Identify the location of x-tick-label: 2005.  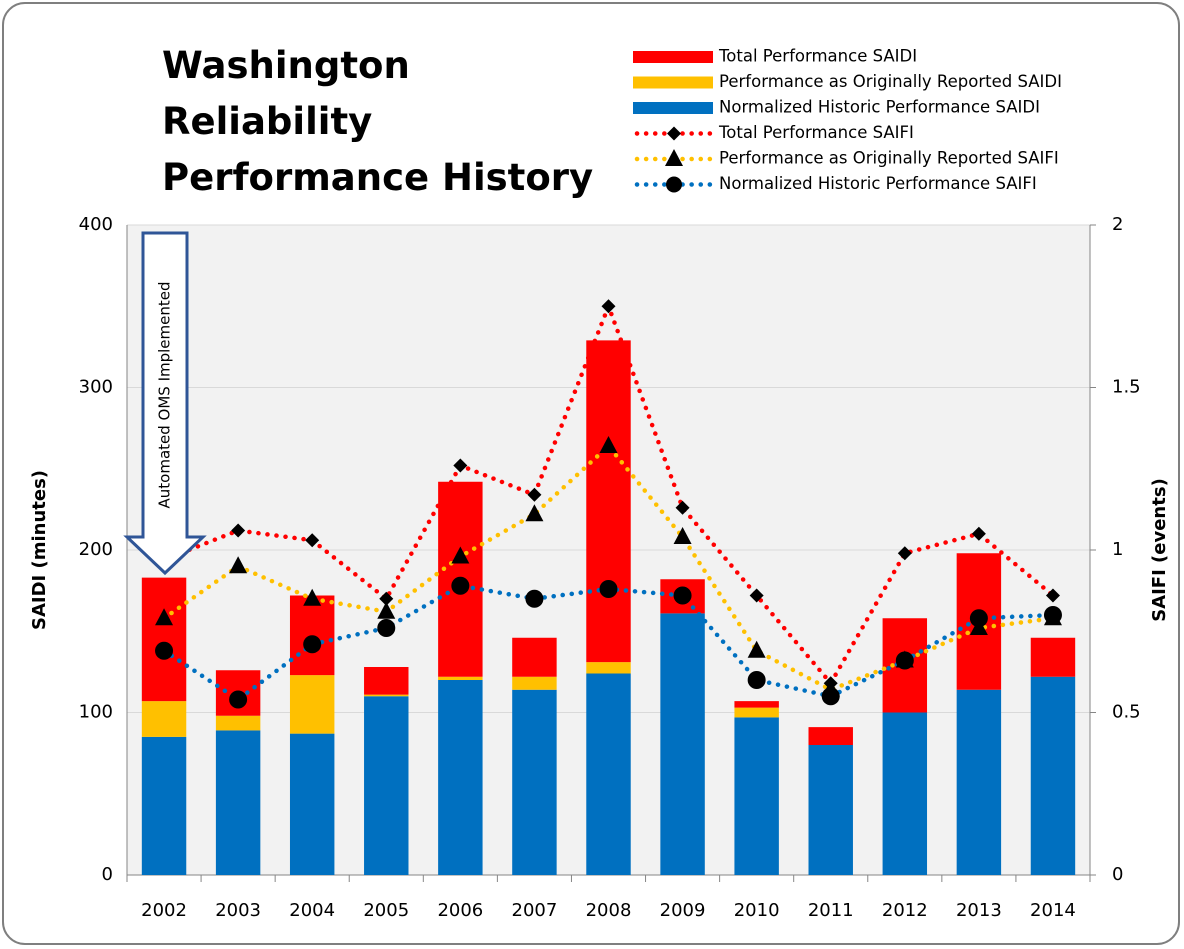
(386, 910).